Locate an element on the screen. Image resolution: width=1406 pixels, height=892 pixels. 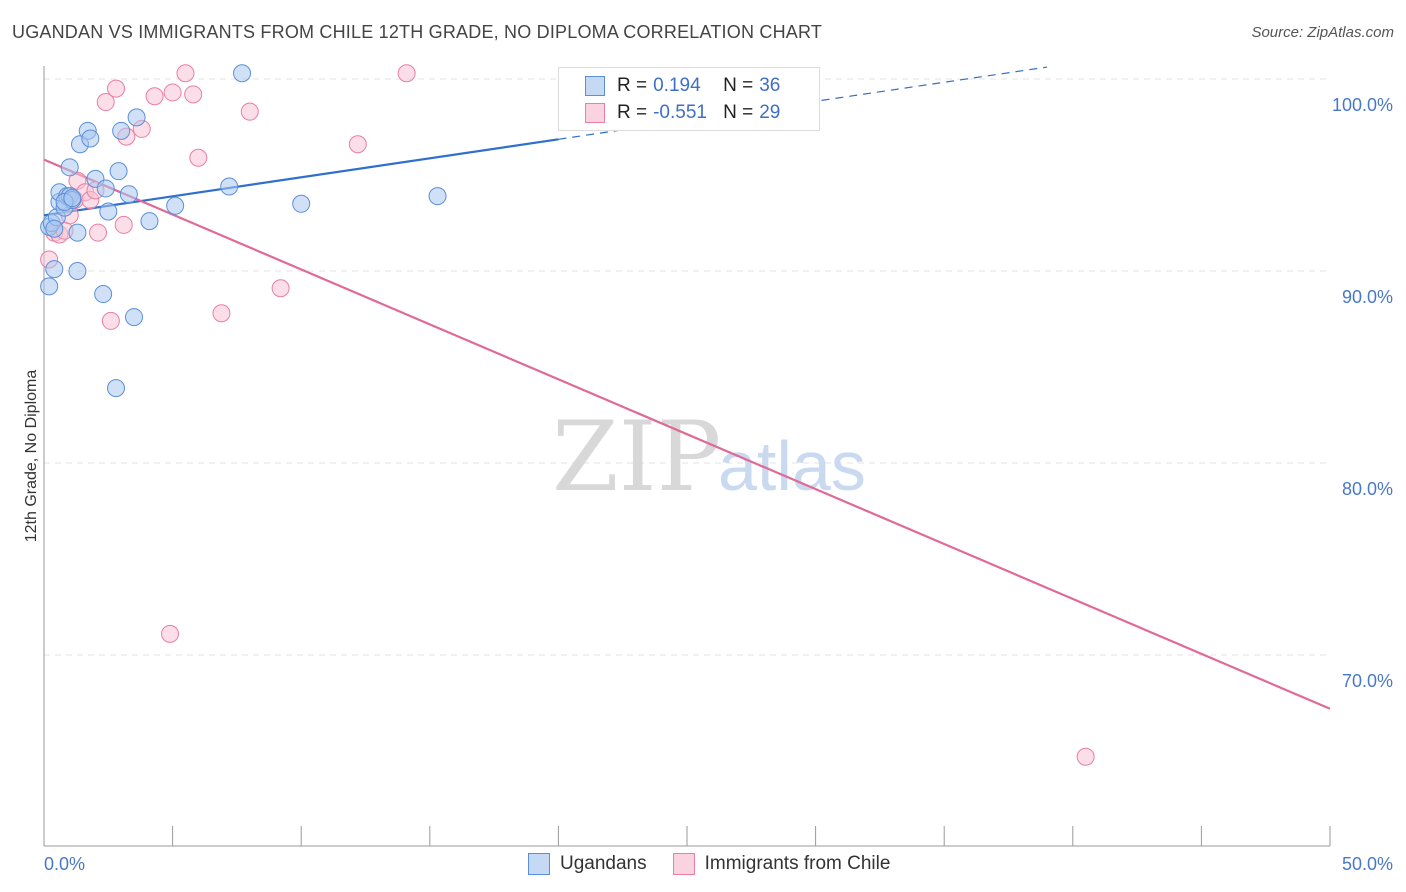
trend-line-ugandans-dashed is located at coordinates (803, 103).